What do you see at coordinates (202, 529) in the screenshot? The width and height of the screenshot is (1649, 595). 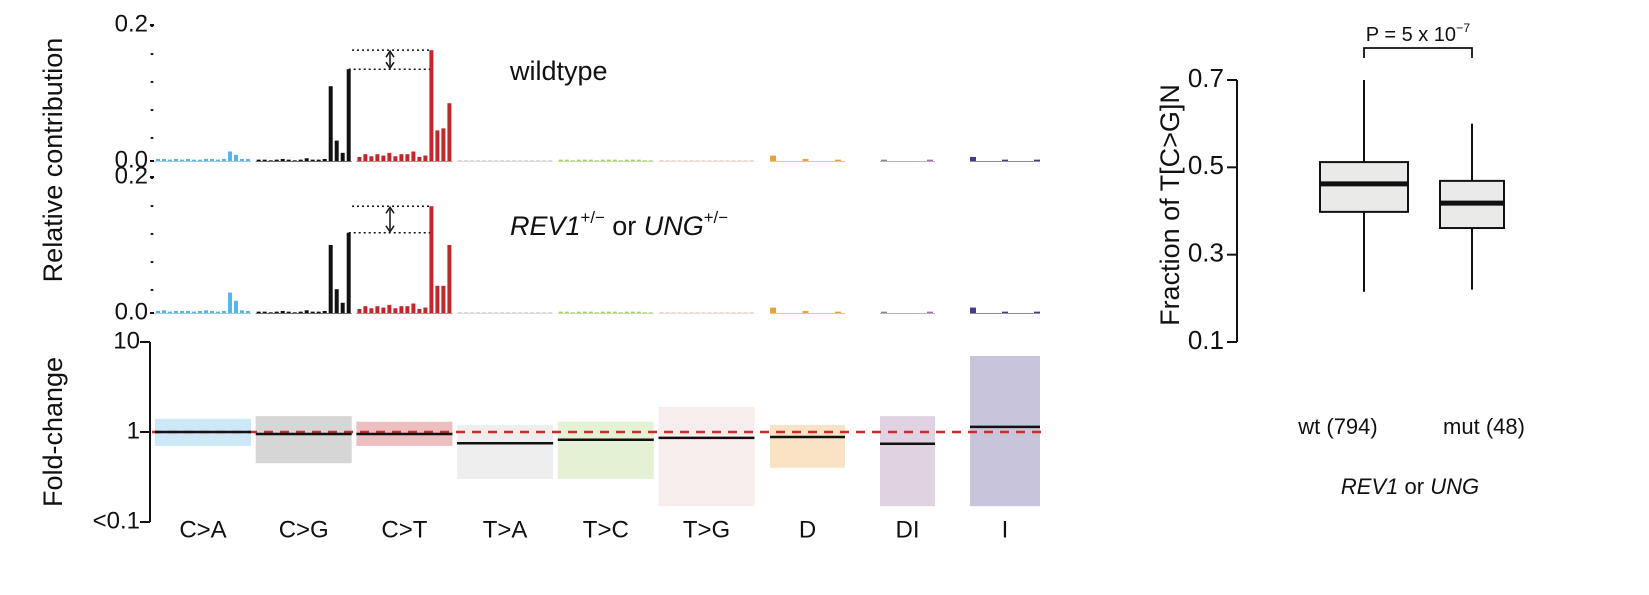 I see `x-tick-label: C>A` at bounding box center [202, 529].